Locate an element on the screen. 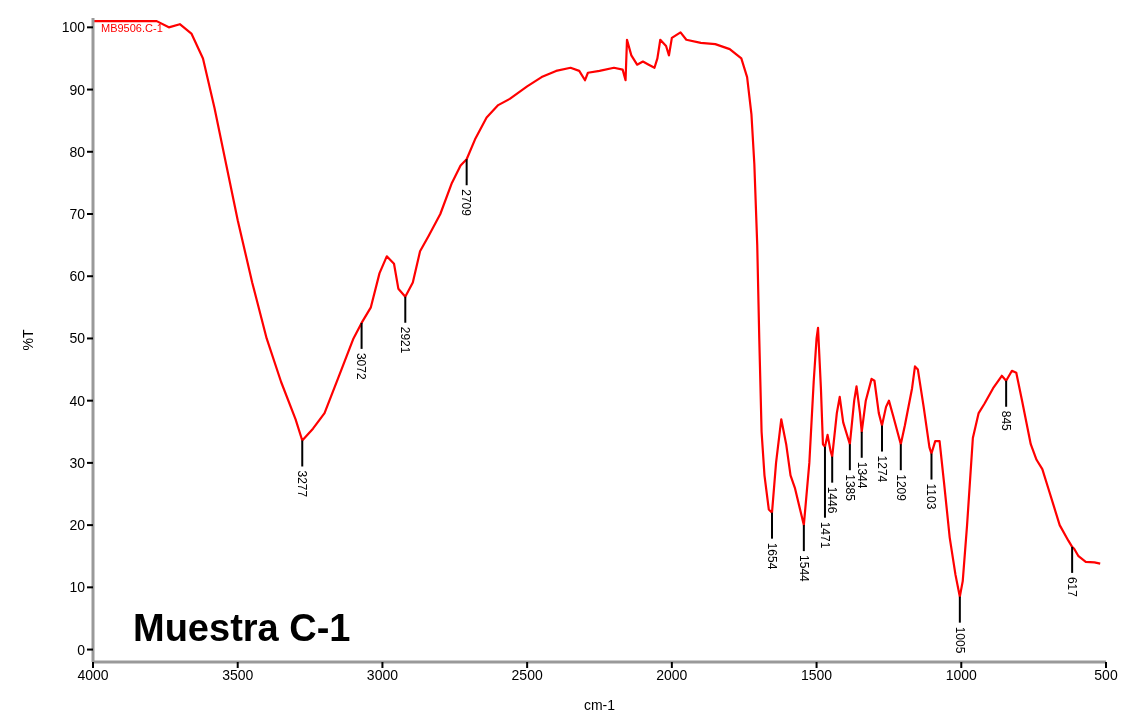 Image resolution: width=1136 pixels, height=720 pixels. y-tick-label: 40 is located at coordinates (77, 400).